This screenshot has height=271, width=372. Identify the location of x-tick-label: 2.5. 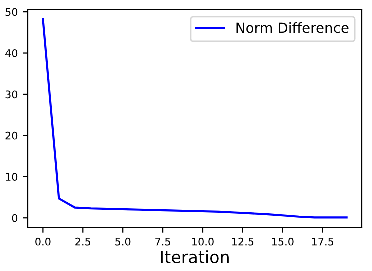
(83, 242).